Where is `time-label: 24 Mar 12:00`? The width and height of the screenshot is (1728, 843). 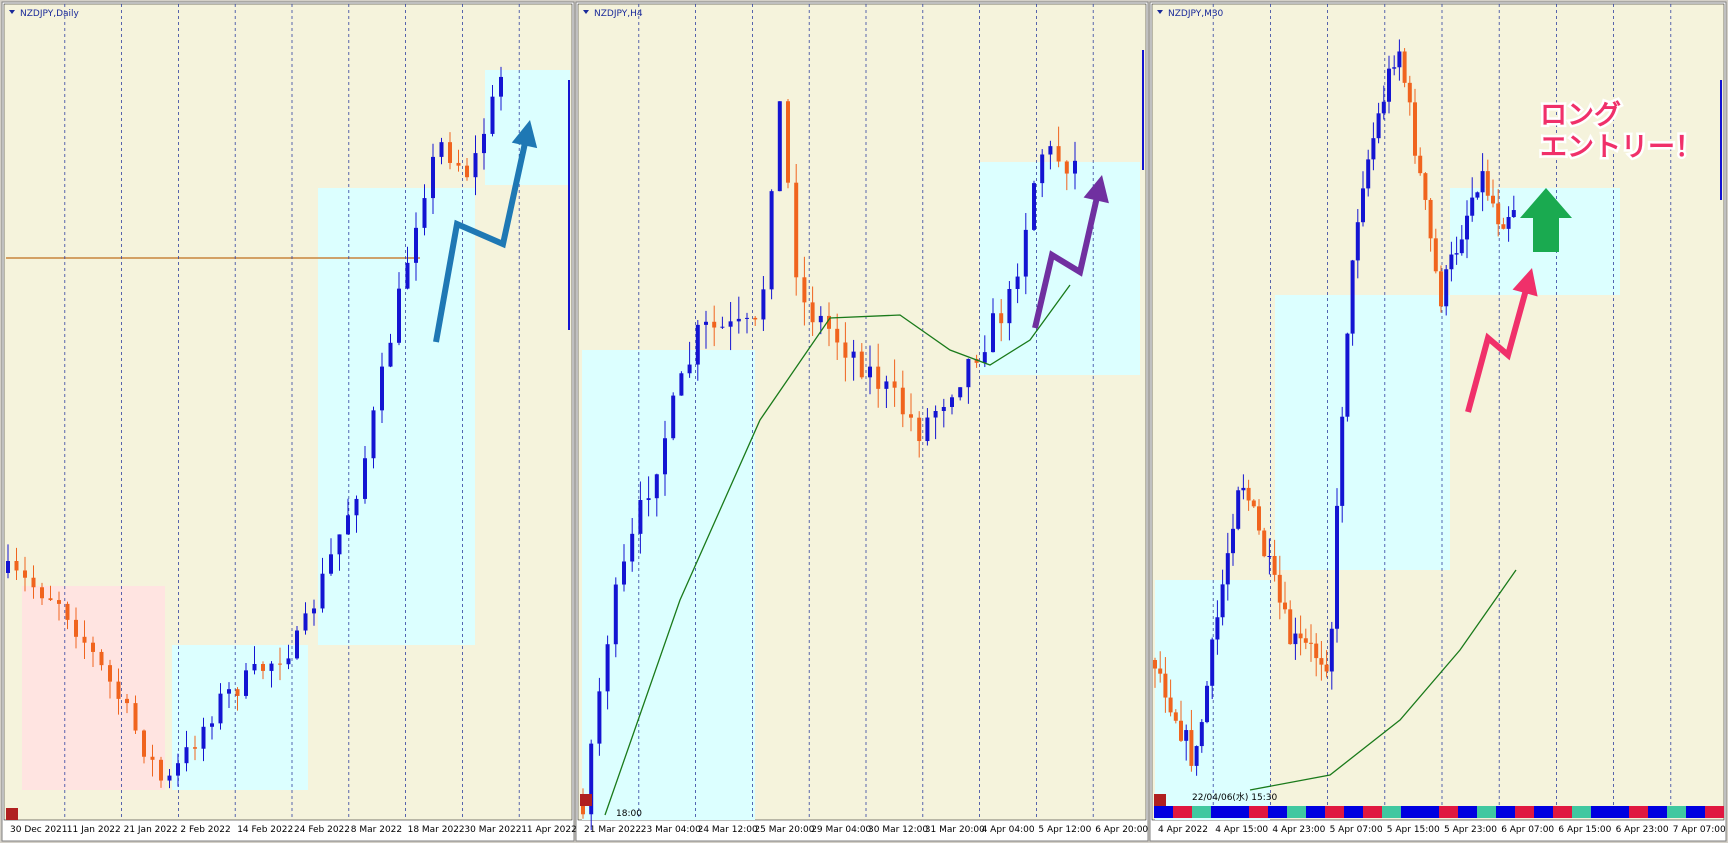
time-label: 24 Mar 12:00 is located at coordinates (728, 830).